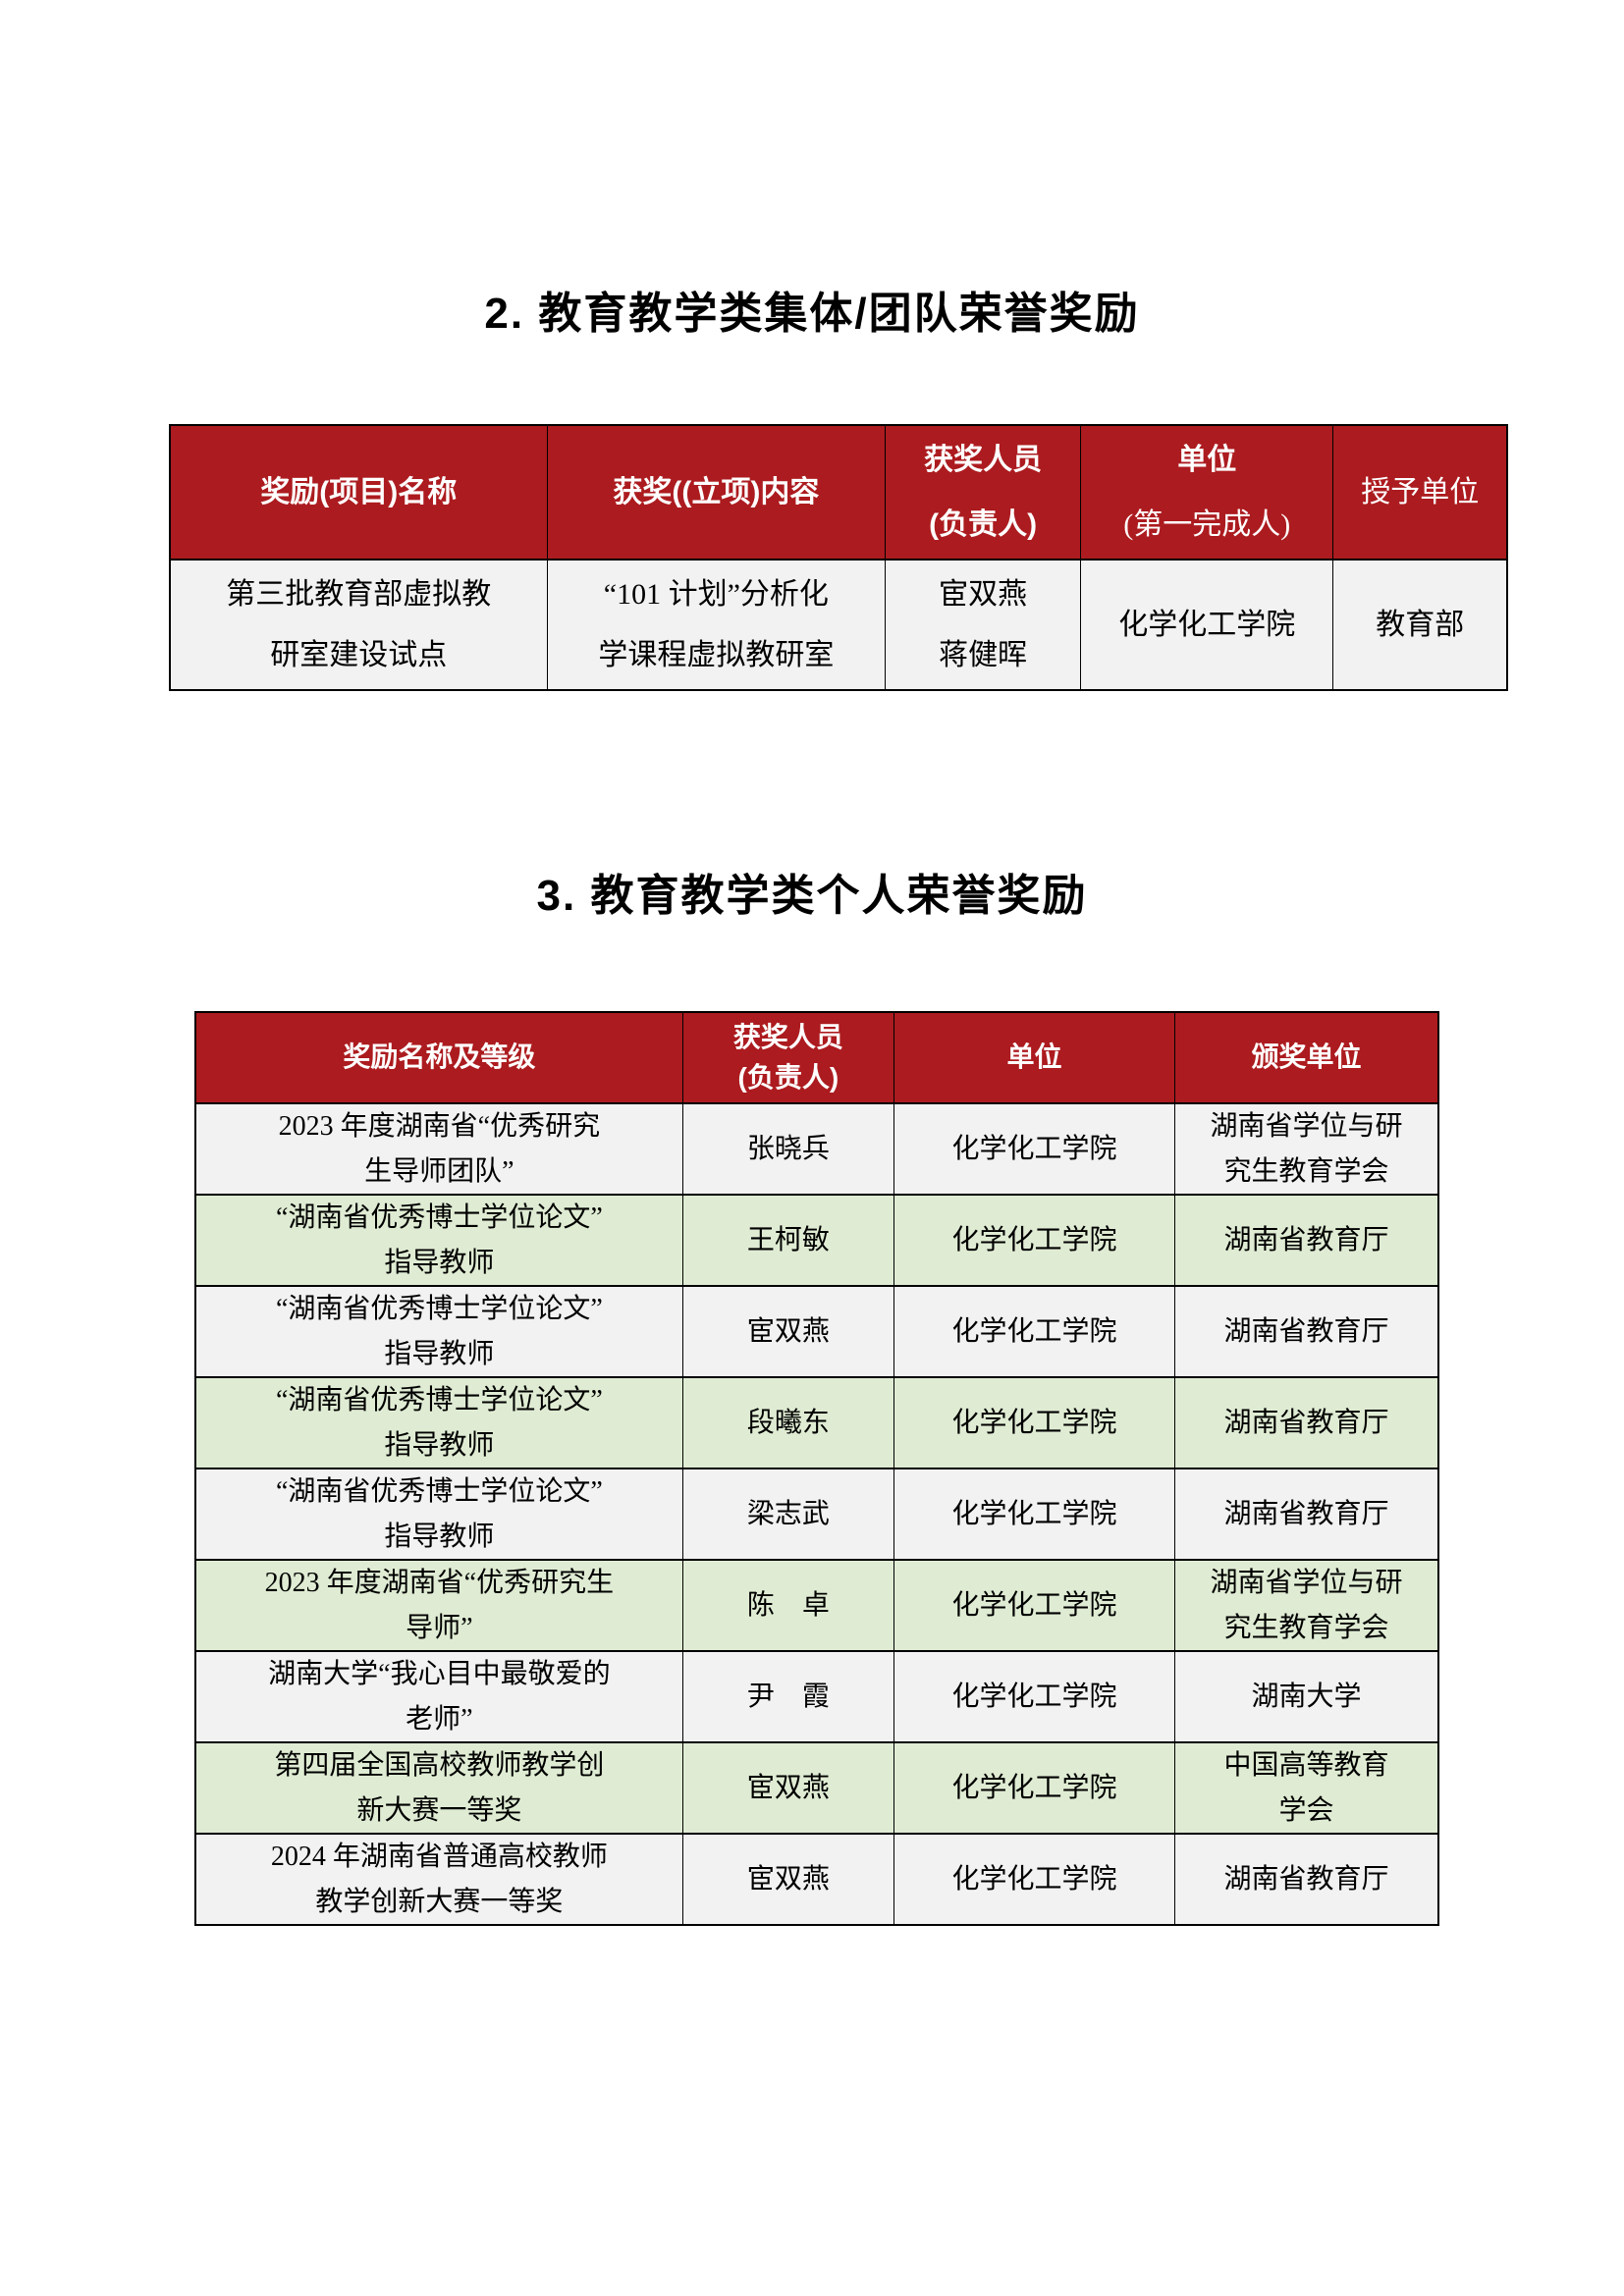 This screenshot has width=1624, height=2296. Describe the element at coordinates (1306, 1058) in the screenshot. I see `col-header-issuer: 颁奖单位` at that location.